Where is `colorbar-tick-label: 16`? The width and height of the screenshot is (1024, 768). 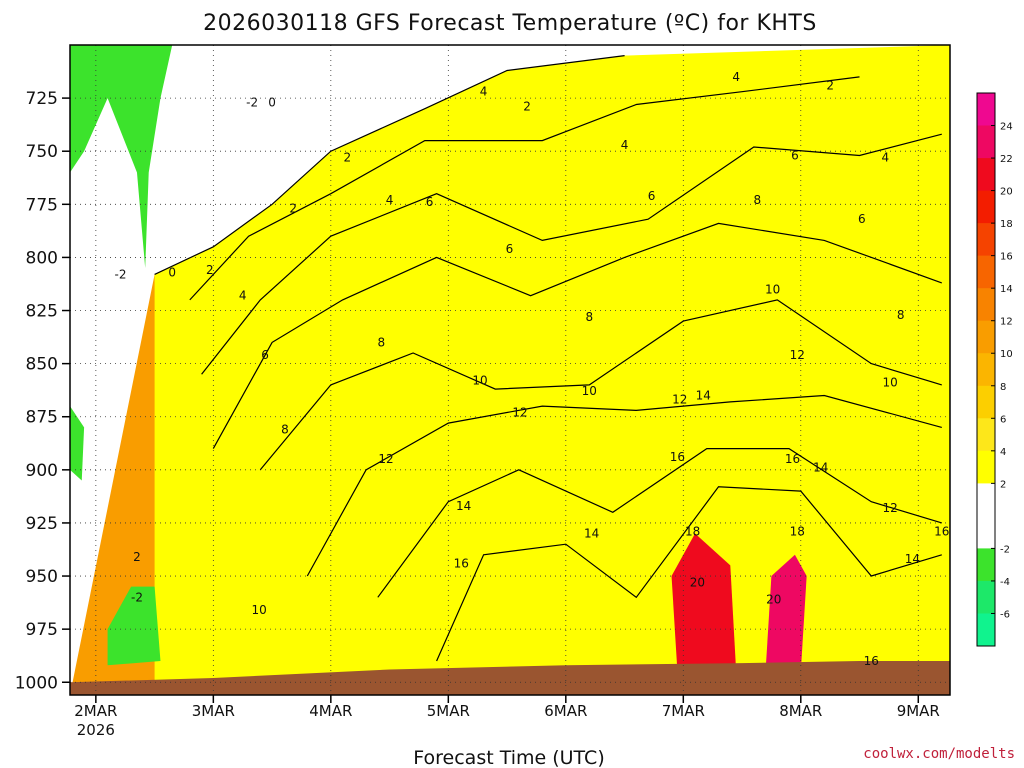
colorbar-tick-label: 16 is located at coordinates (1006, 257).